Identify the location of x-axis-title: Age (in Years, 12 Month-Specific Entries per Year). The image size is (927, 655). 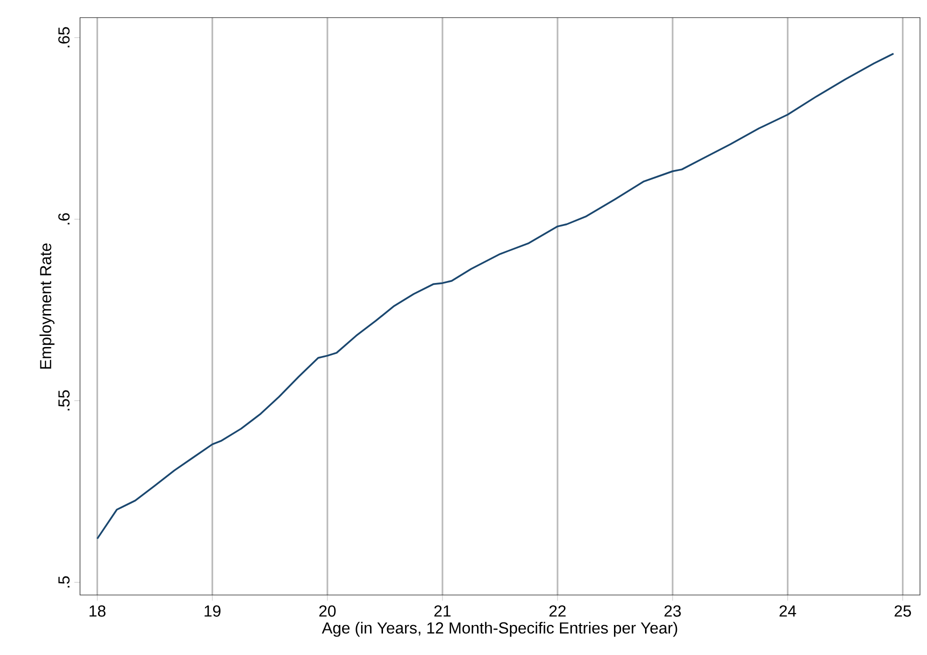
(500, 629).